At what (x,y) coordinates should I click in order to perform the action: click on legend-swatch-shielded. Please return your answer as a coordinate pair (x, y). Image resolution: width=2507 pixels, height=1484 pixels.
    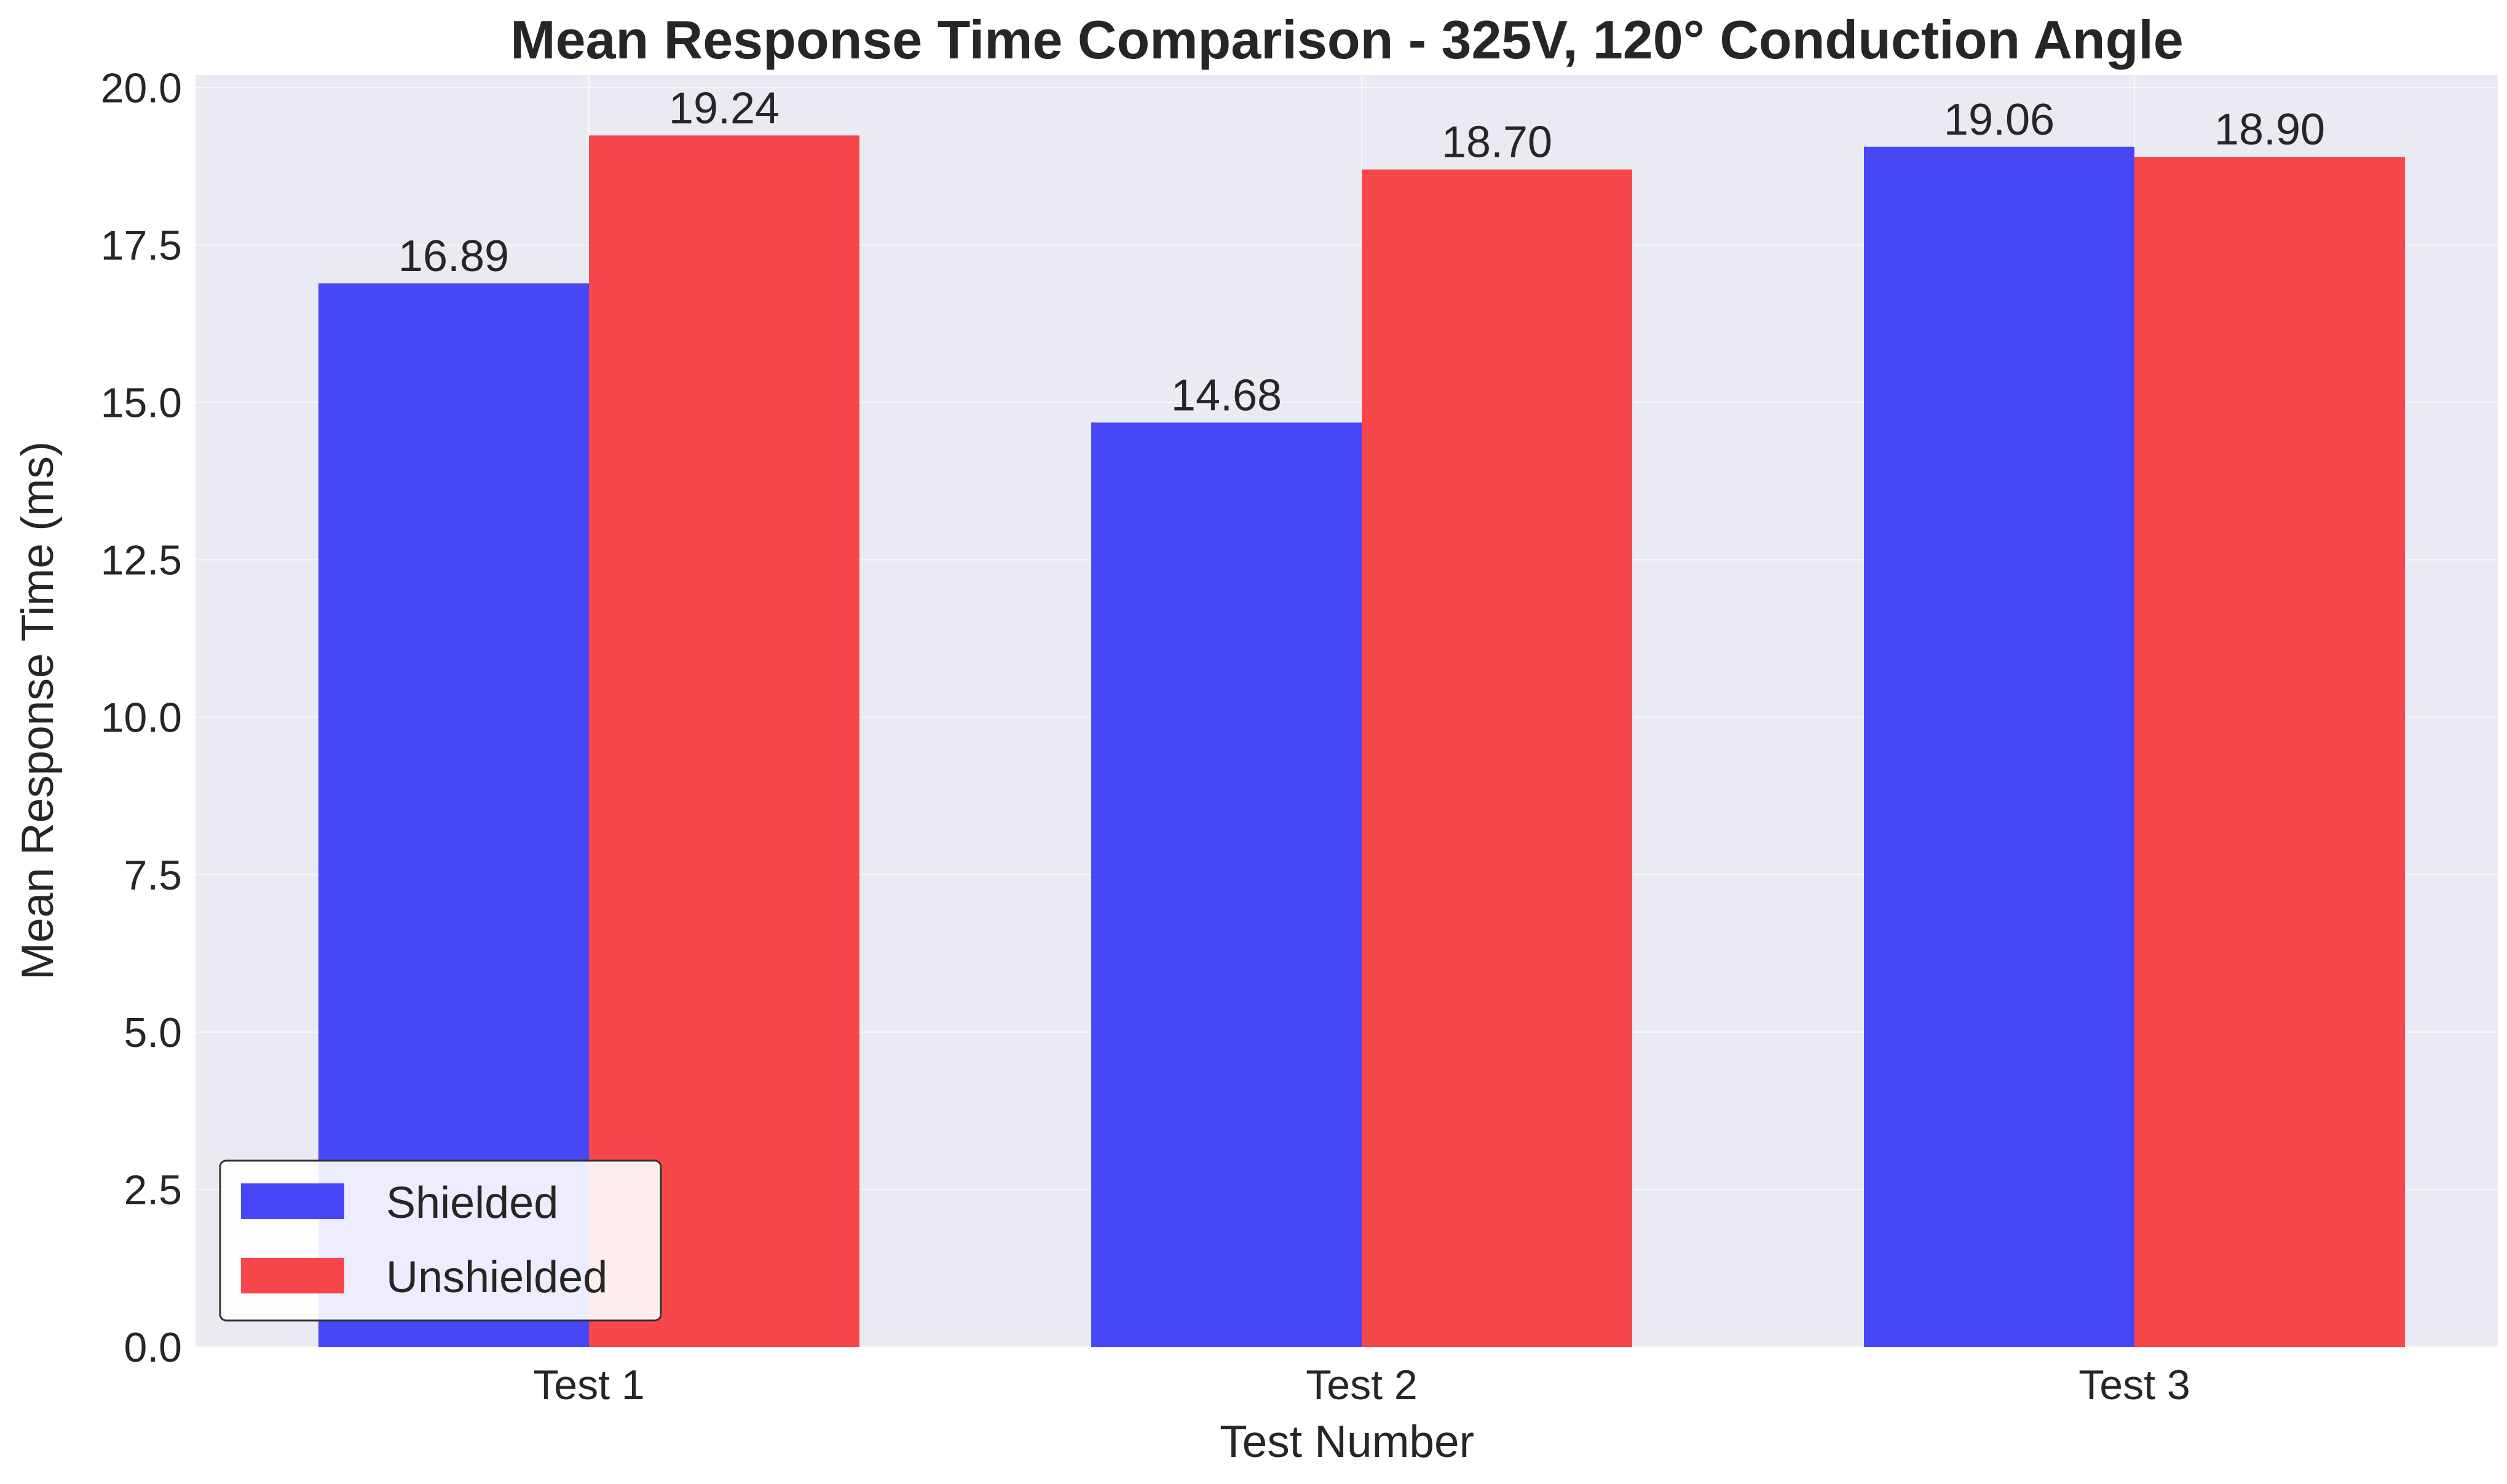
    Looking at the image, I should click on (292, 1201).